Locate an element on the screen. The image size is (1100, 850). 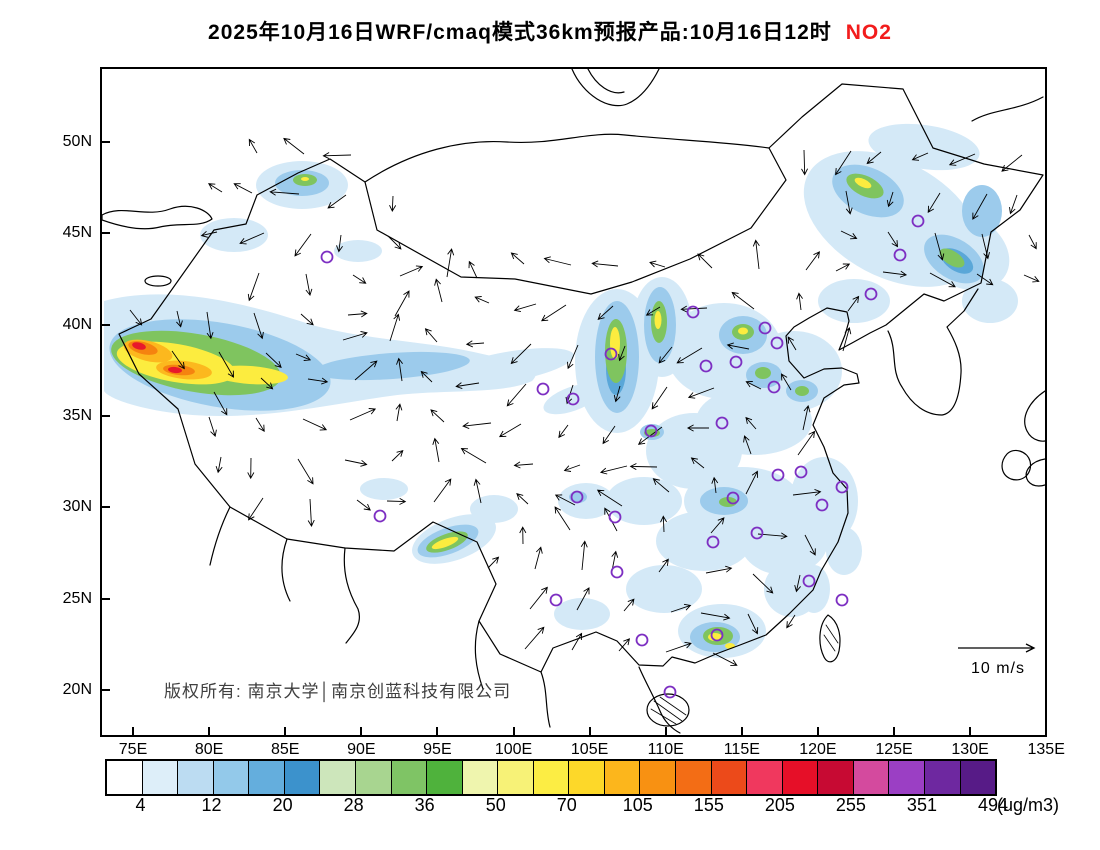
lat-axis-label: 50N is located at coordinates (77, 141).